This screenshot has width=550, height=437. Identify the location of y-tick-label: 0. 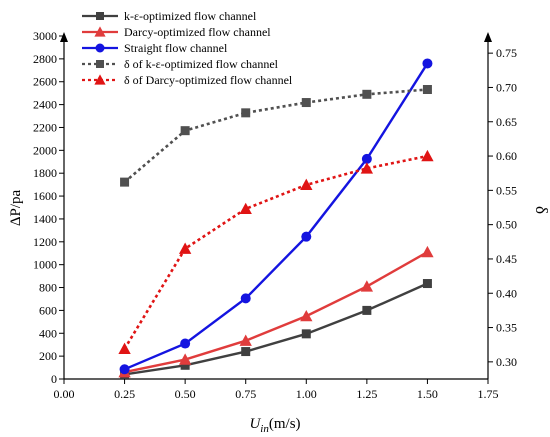
(54, 379).